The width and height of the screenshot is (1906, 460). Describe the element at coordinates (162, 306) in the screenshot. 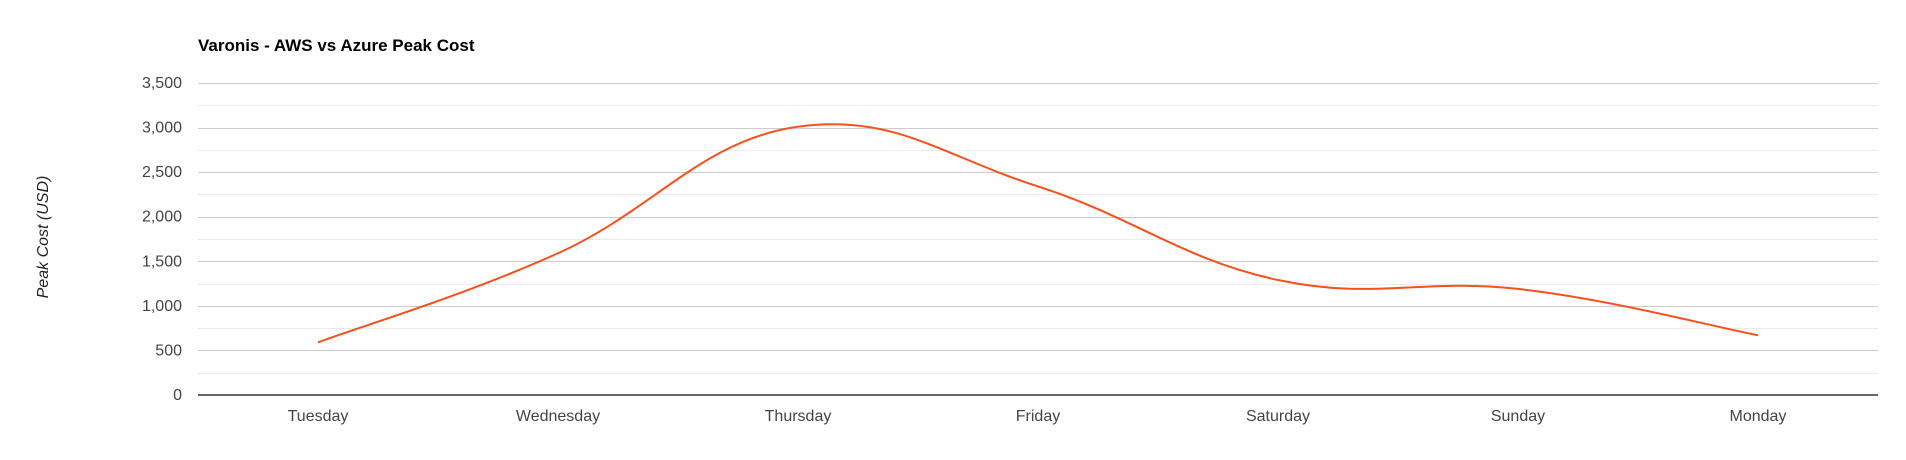

I see `y-tick-label: 1,000` at that location.